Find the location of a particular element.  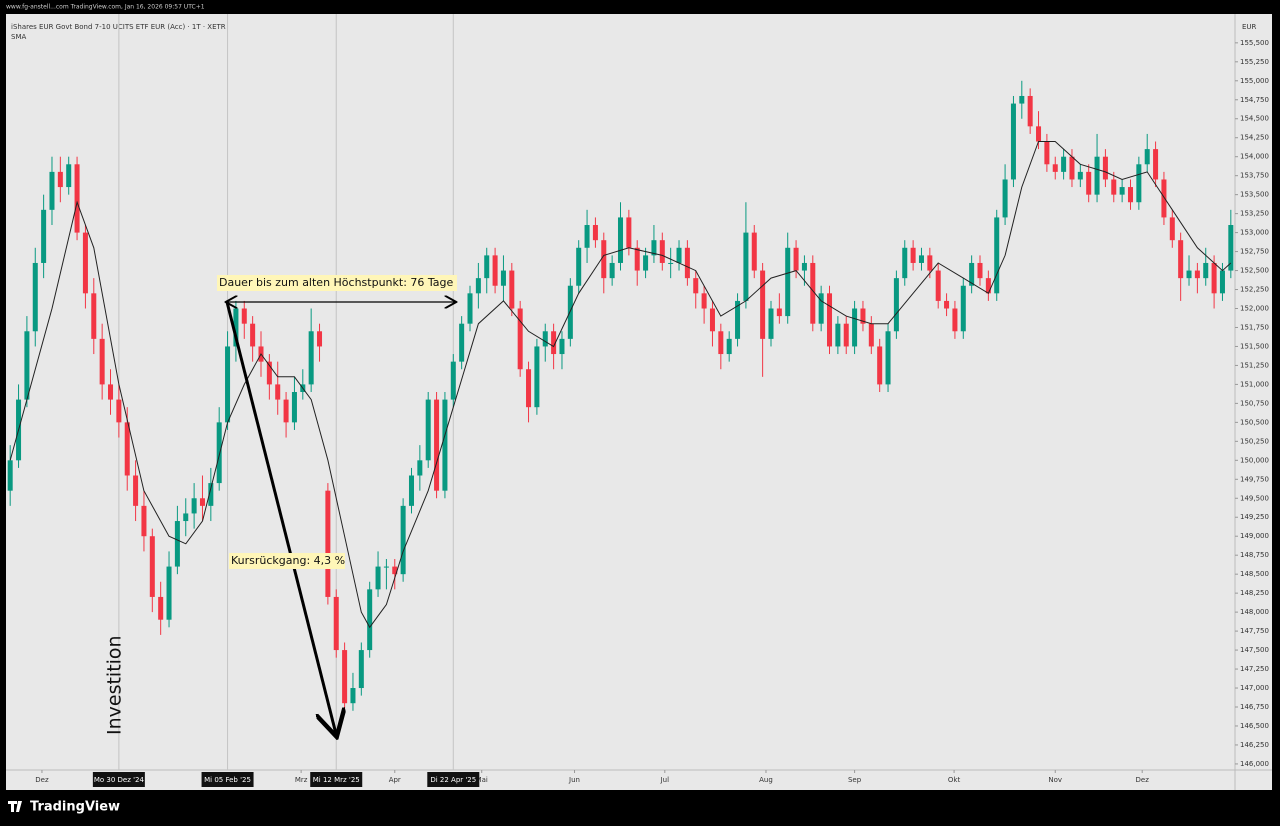

y-tick-label: 150,750 is located at coordinates (1254, 403).